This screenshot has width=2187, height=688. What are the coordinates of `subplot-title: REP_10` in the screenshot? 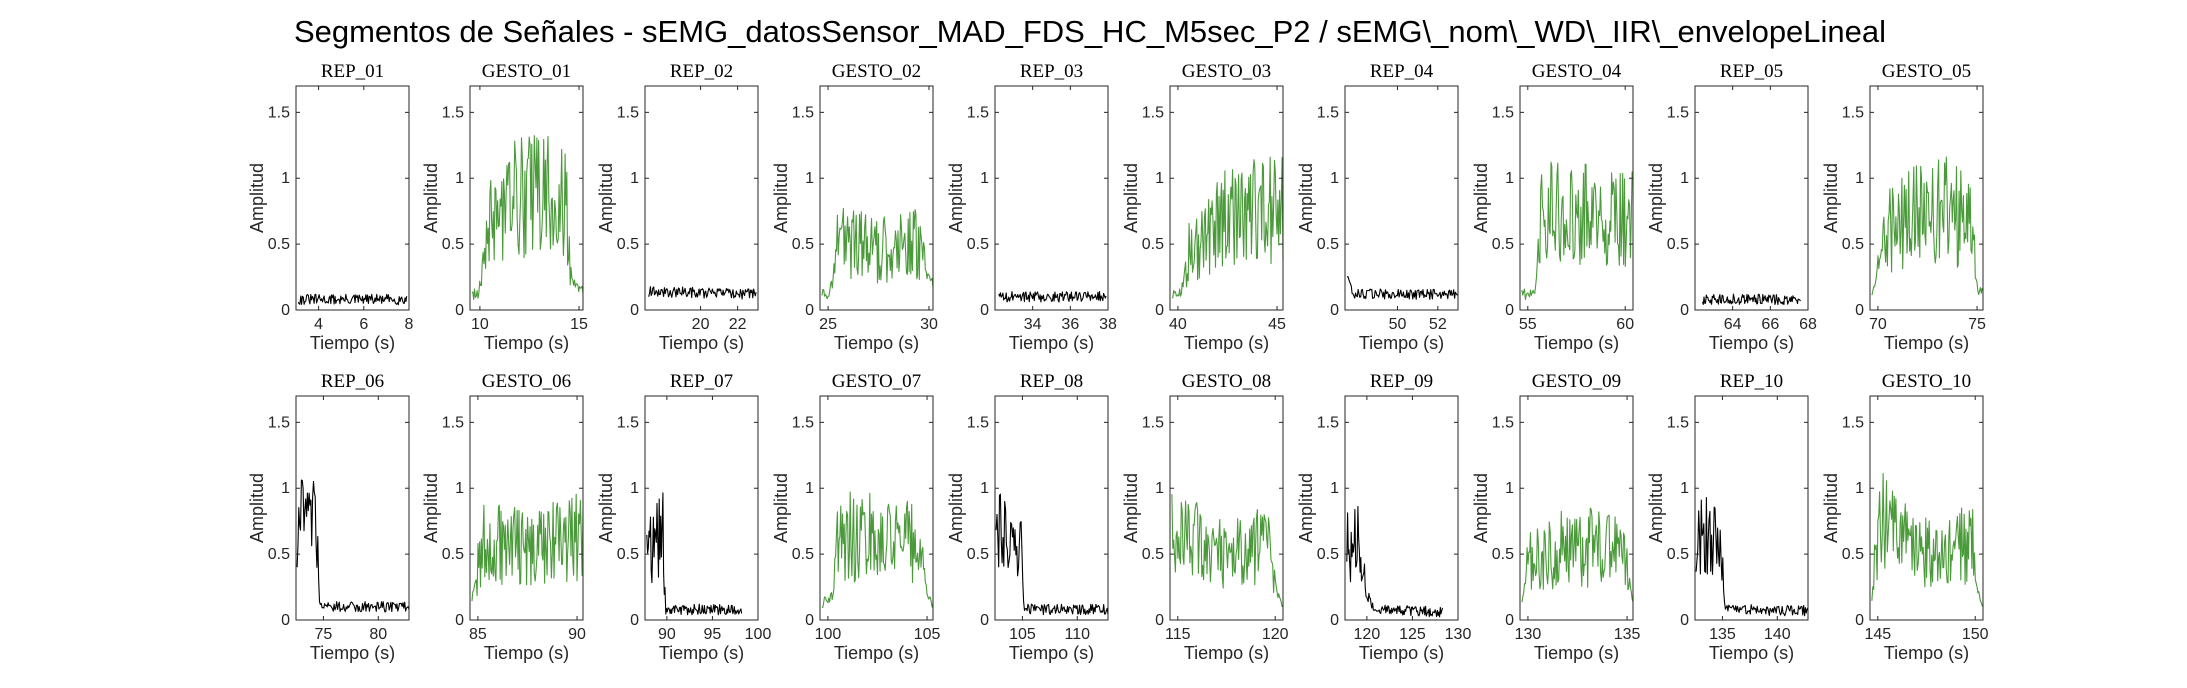 It's located at (1751, 381).